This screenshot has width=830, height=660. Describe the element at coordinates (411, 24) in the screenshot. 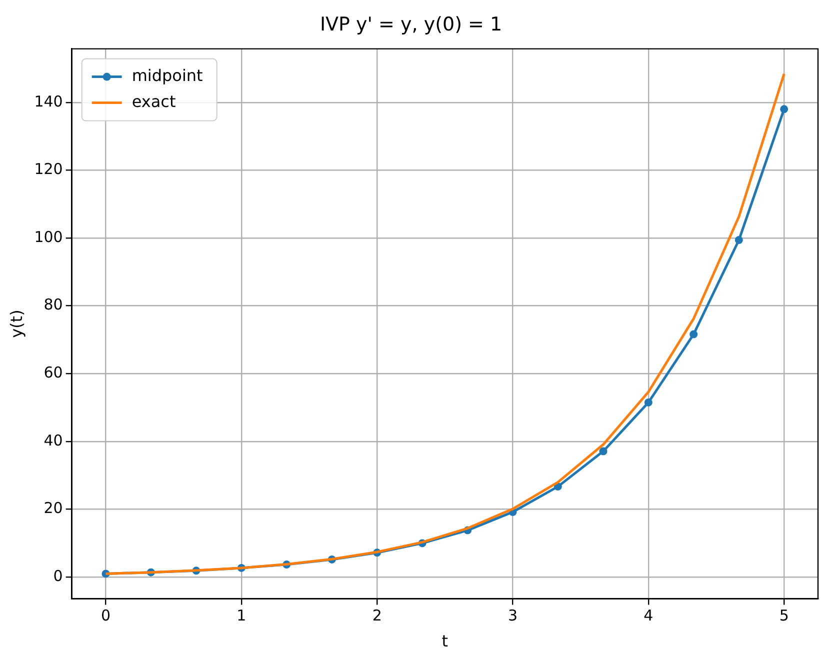

I see `chart-title: IVP y' = y, y(0) = 1` at that location.